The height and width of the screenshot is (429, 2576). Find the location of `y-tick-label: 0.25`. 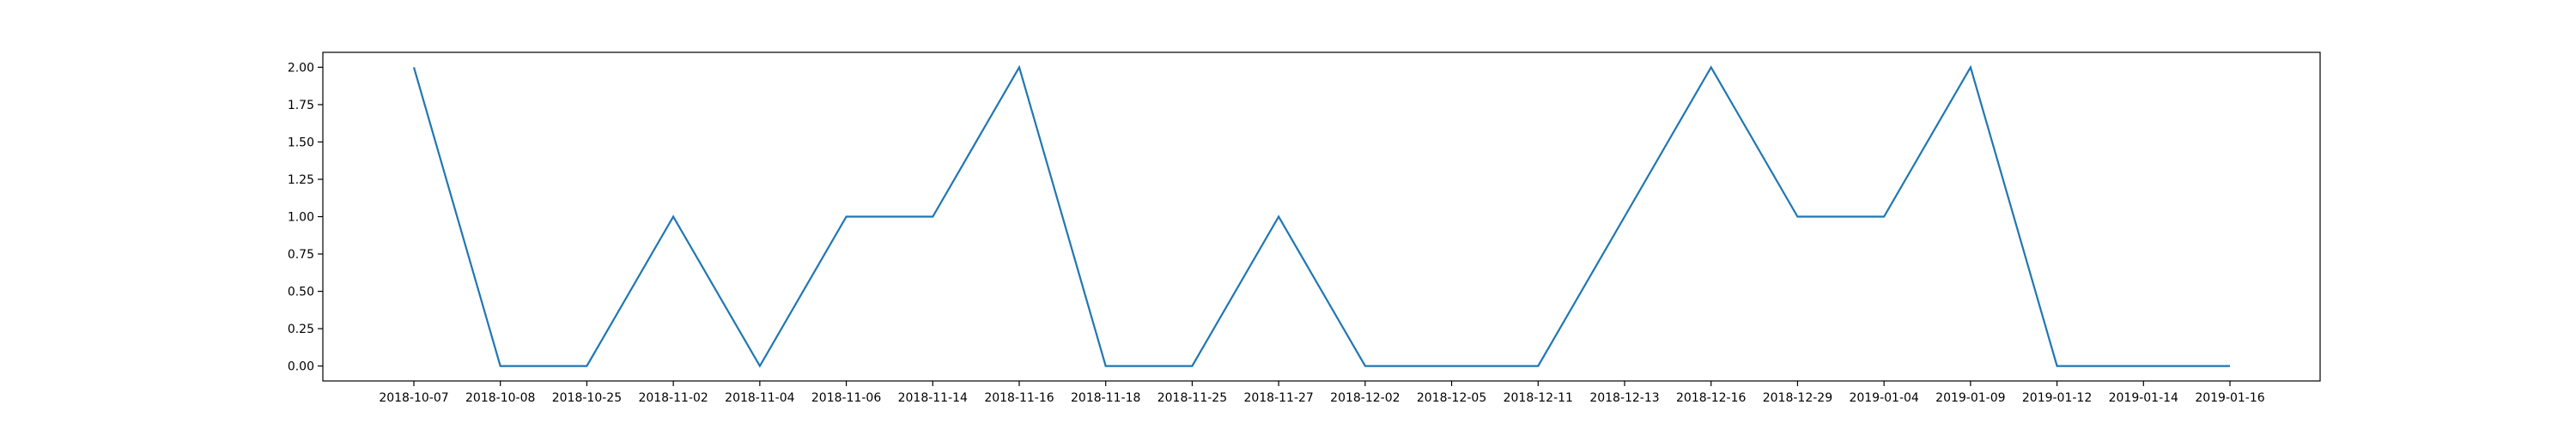

y-tick-label: 0.25 is located at coordinates (301, 329).